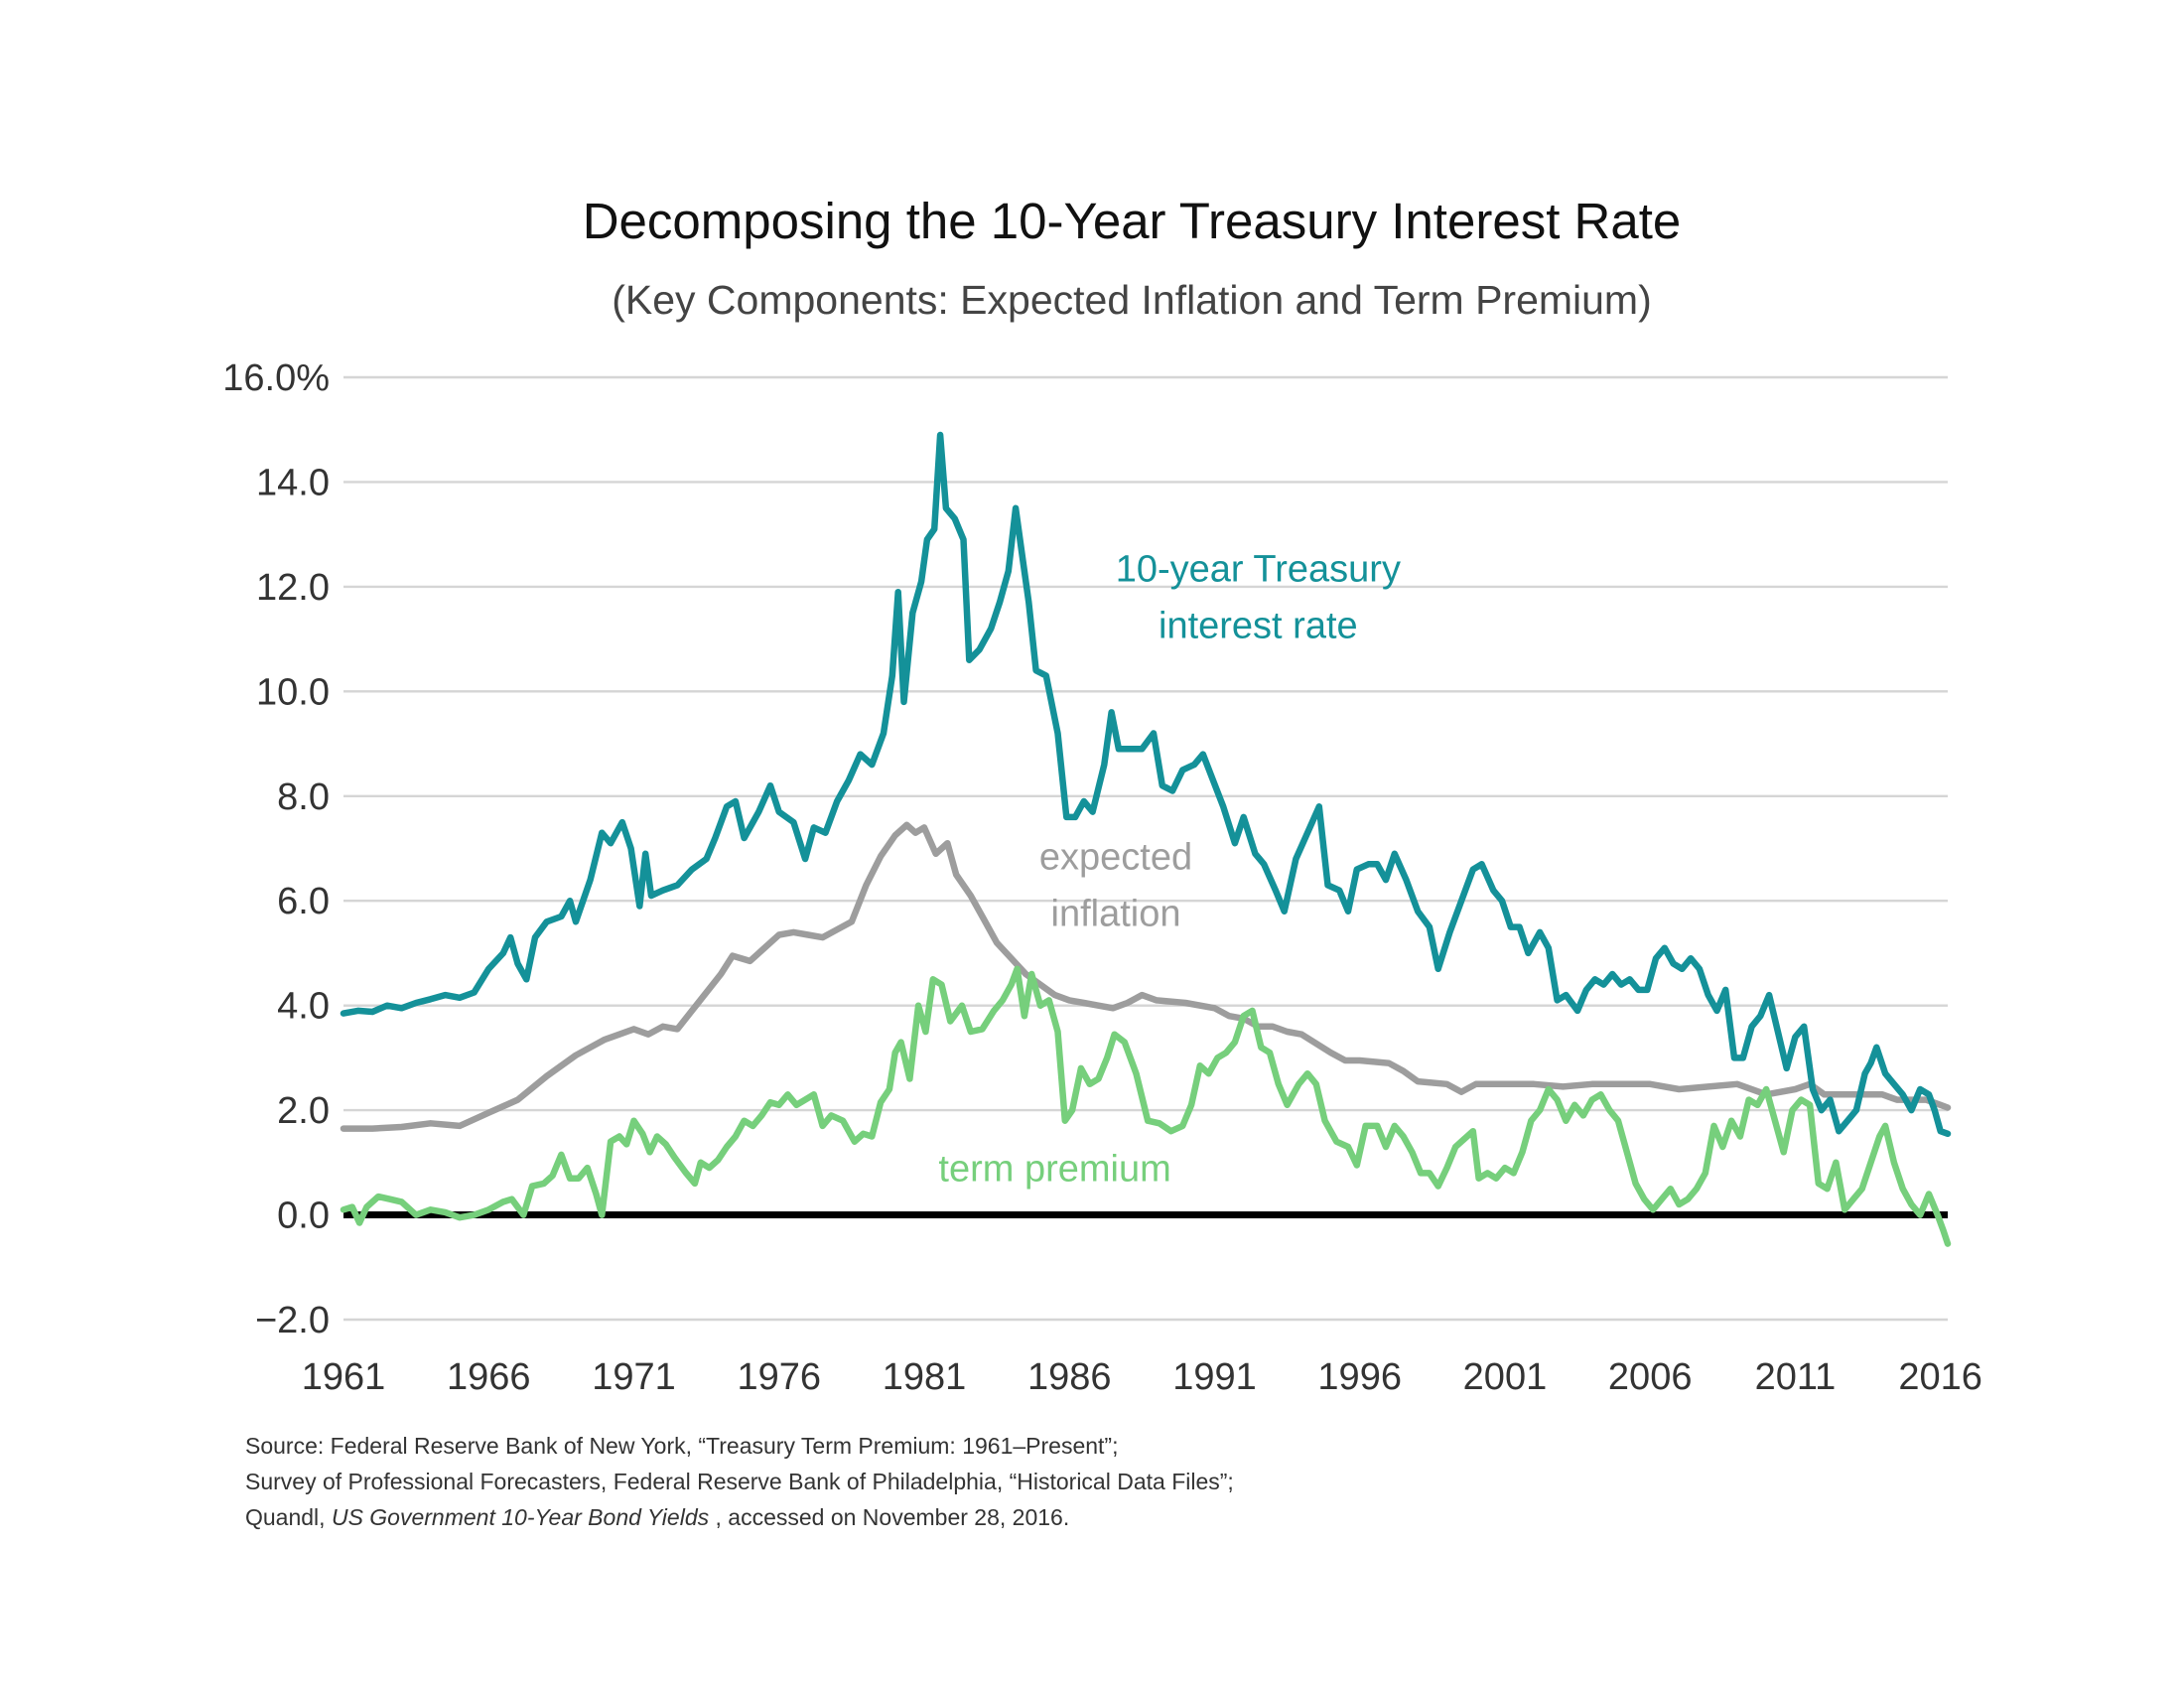  What do you see at coordinates (1214, 1377) in the screenshot?
I see `x-tick-label: 1991` at bounding box center [1214, 1377].